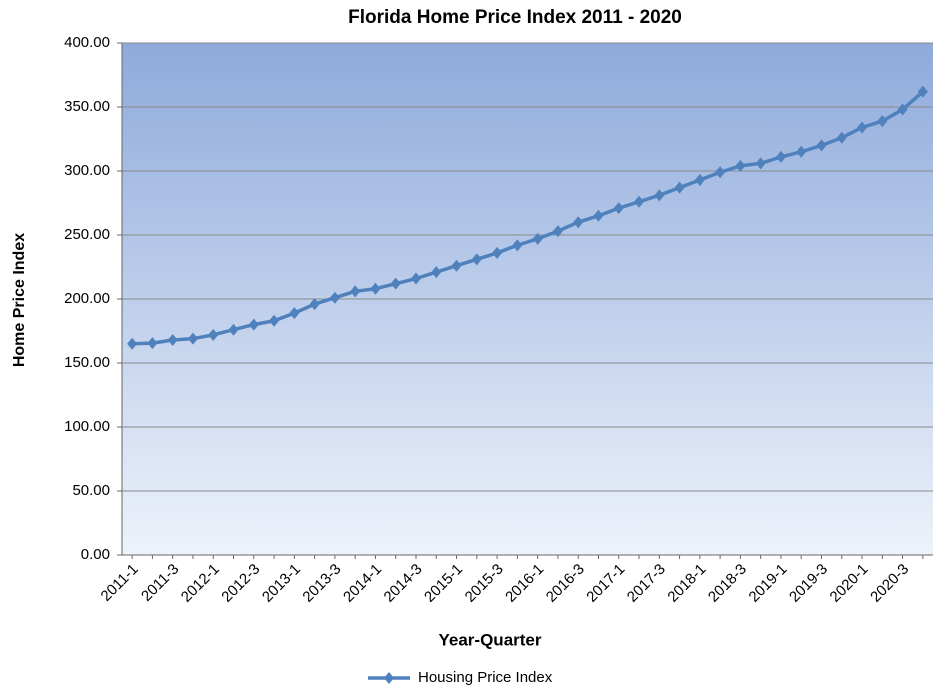  What do you see at coordinates (200, 583) in the screenshot?
I see `x-tick-label: 2012-1` at bounding box center [200, 583].